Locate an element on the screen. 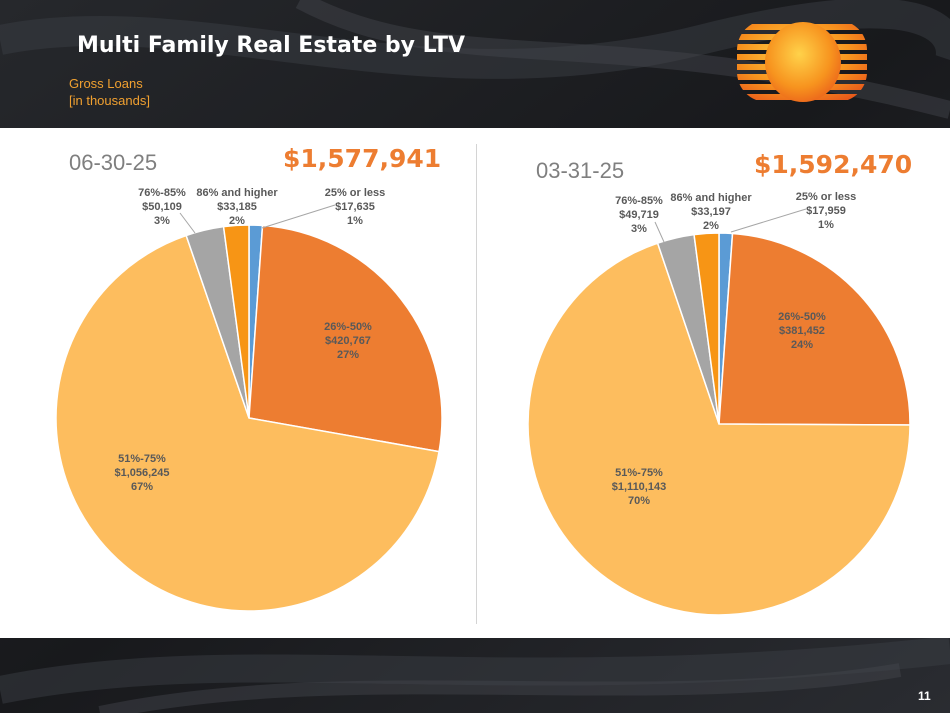 This screenshot has width=950, height=713. chart-2-label-86-and-higher-pct: 2% is located at coordinates (711, 226).